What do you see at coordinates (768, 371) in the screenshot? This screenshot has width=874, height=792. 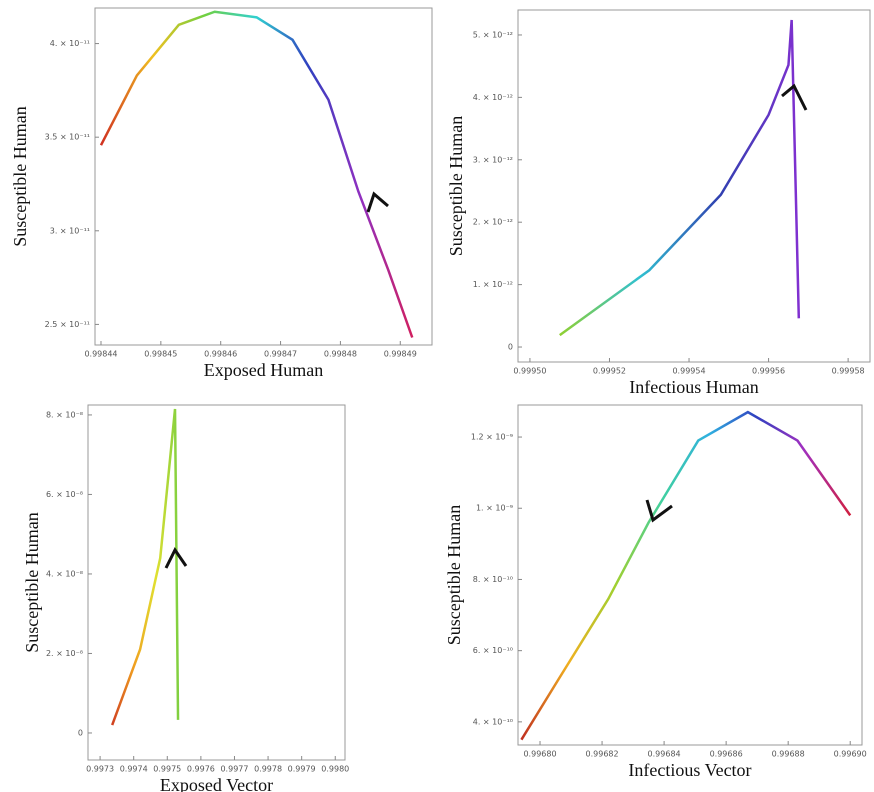 I see `x-tick-label: 0.99956` at bounding box center [768, 371].